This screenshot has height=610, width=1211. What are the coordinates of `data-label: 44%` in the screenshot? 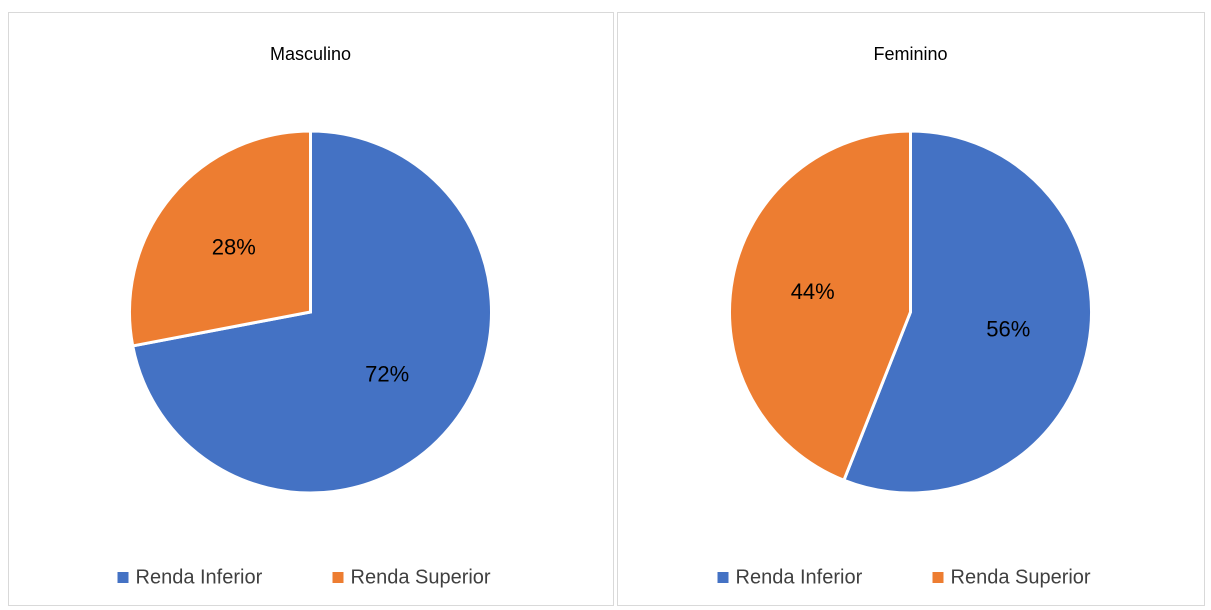 It's located at (813, 291).